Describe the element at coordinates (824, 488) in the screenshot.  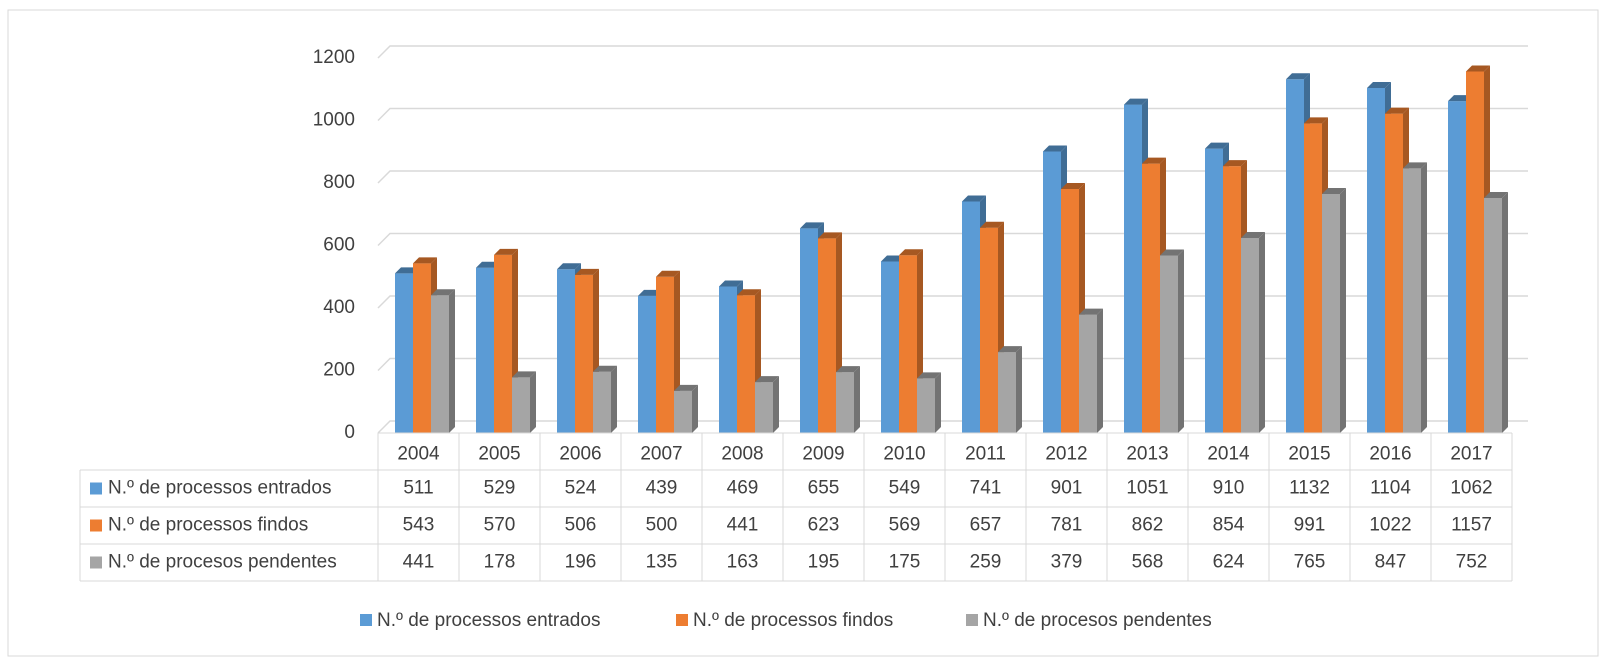
I see `table-cell: 655` at that location.